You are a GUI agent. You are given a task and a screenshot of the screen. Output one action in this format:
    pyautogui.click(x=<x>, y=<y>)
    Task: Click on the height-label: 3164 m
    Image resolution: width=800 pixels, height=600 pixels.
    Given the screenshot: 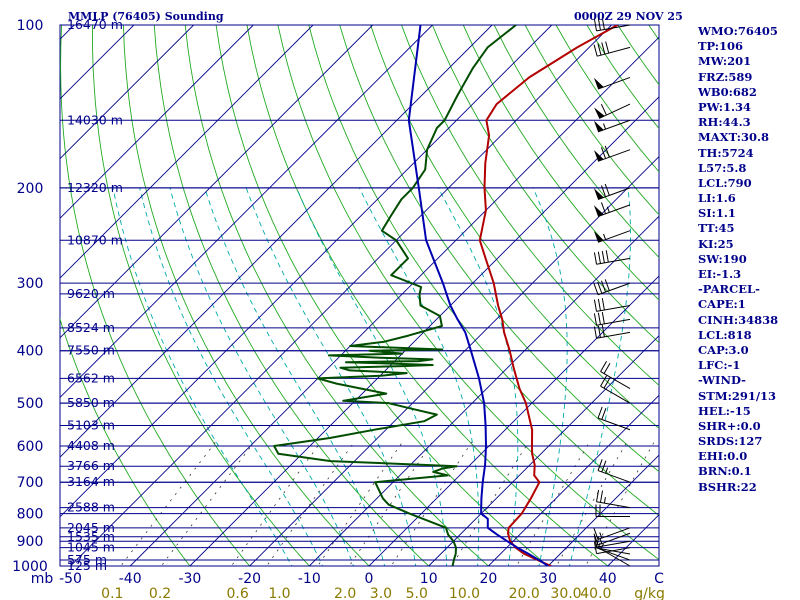 What is the action you would take?
    pyautogui.click(x=91, y=481)
    